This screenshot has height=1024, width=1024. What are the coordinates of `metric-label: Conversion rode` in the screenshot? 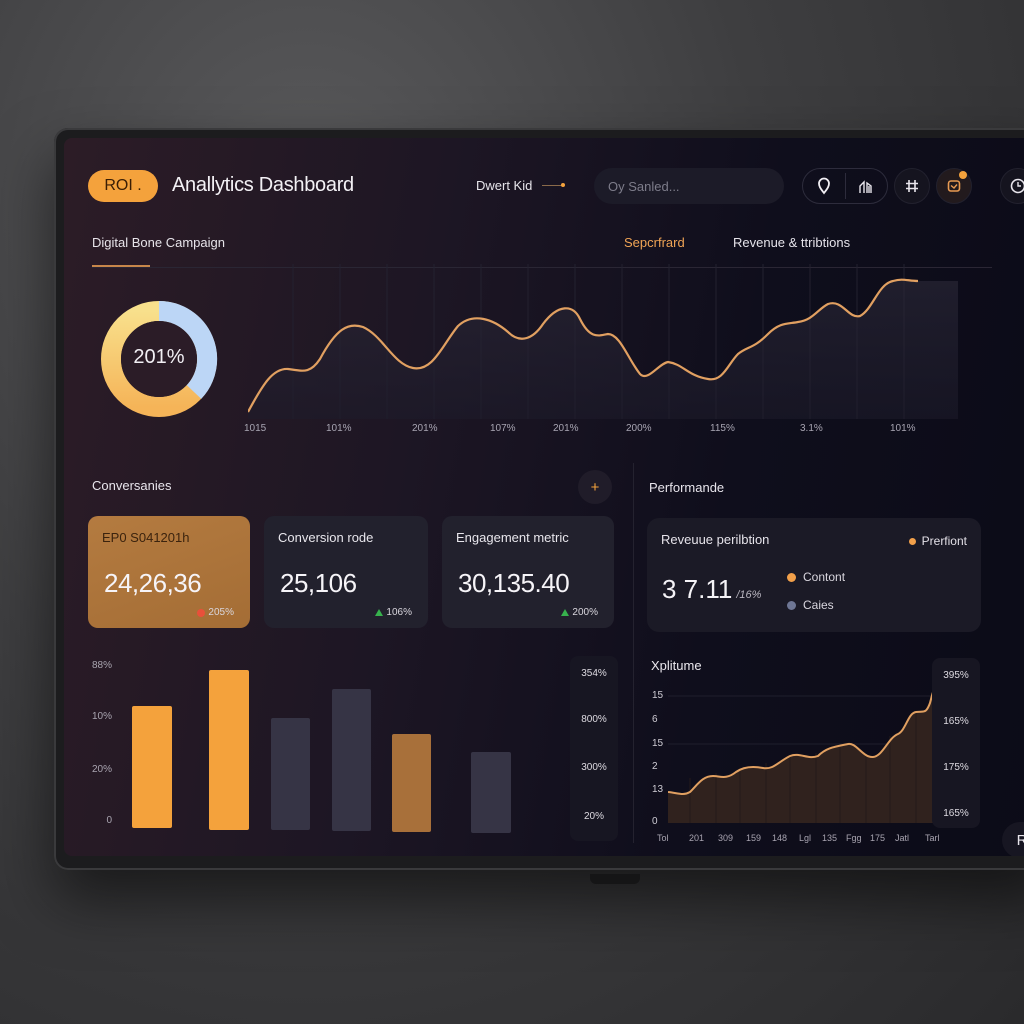 It's located at (326, 537).